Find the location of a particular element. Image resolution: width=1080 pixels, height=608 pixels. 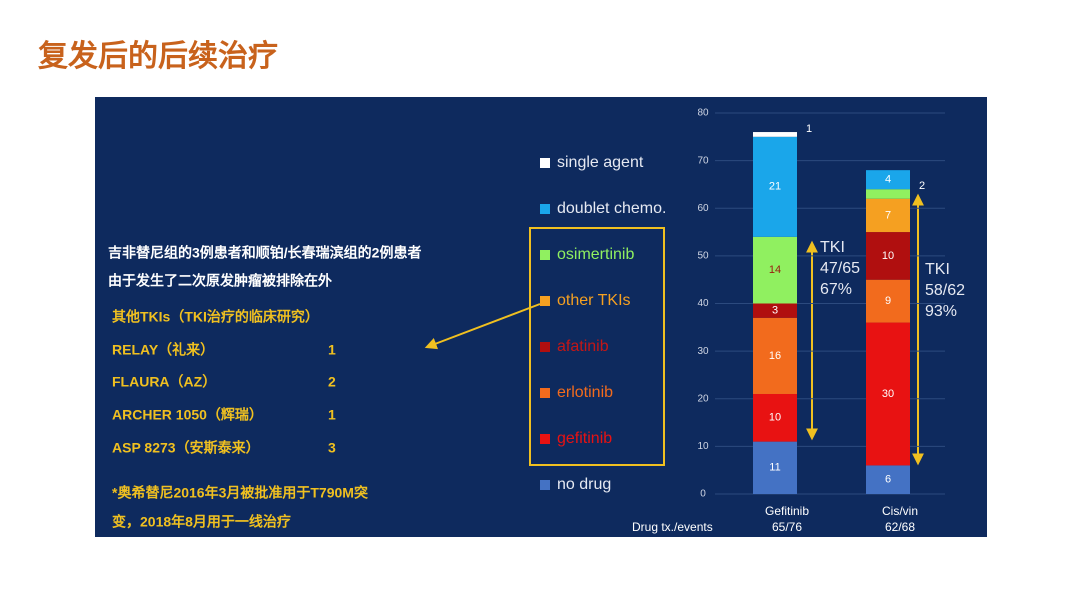

legend-label: osimertinib is located at coordinates (595, 254).